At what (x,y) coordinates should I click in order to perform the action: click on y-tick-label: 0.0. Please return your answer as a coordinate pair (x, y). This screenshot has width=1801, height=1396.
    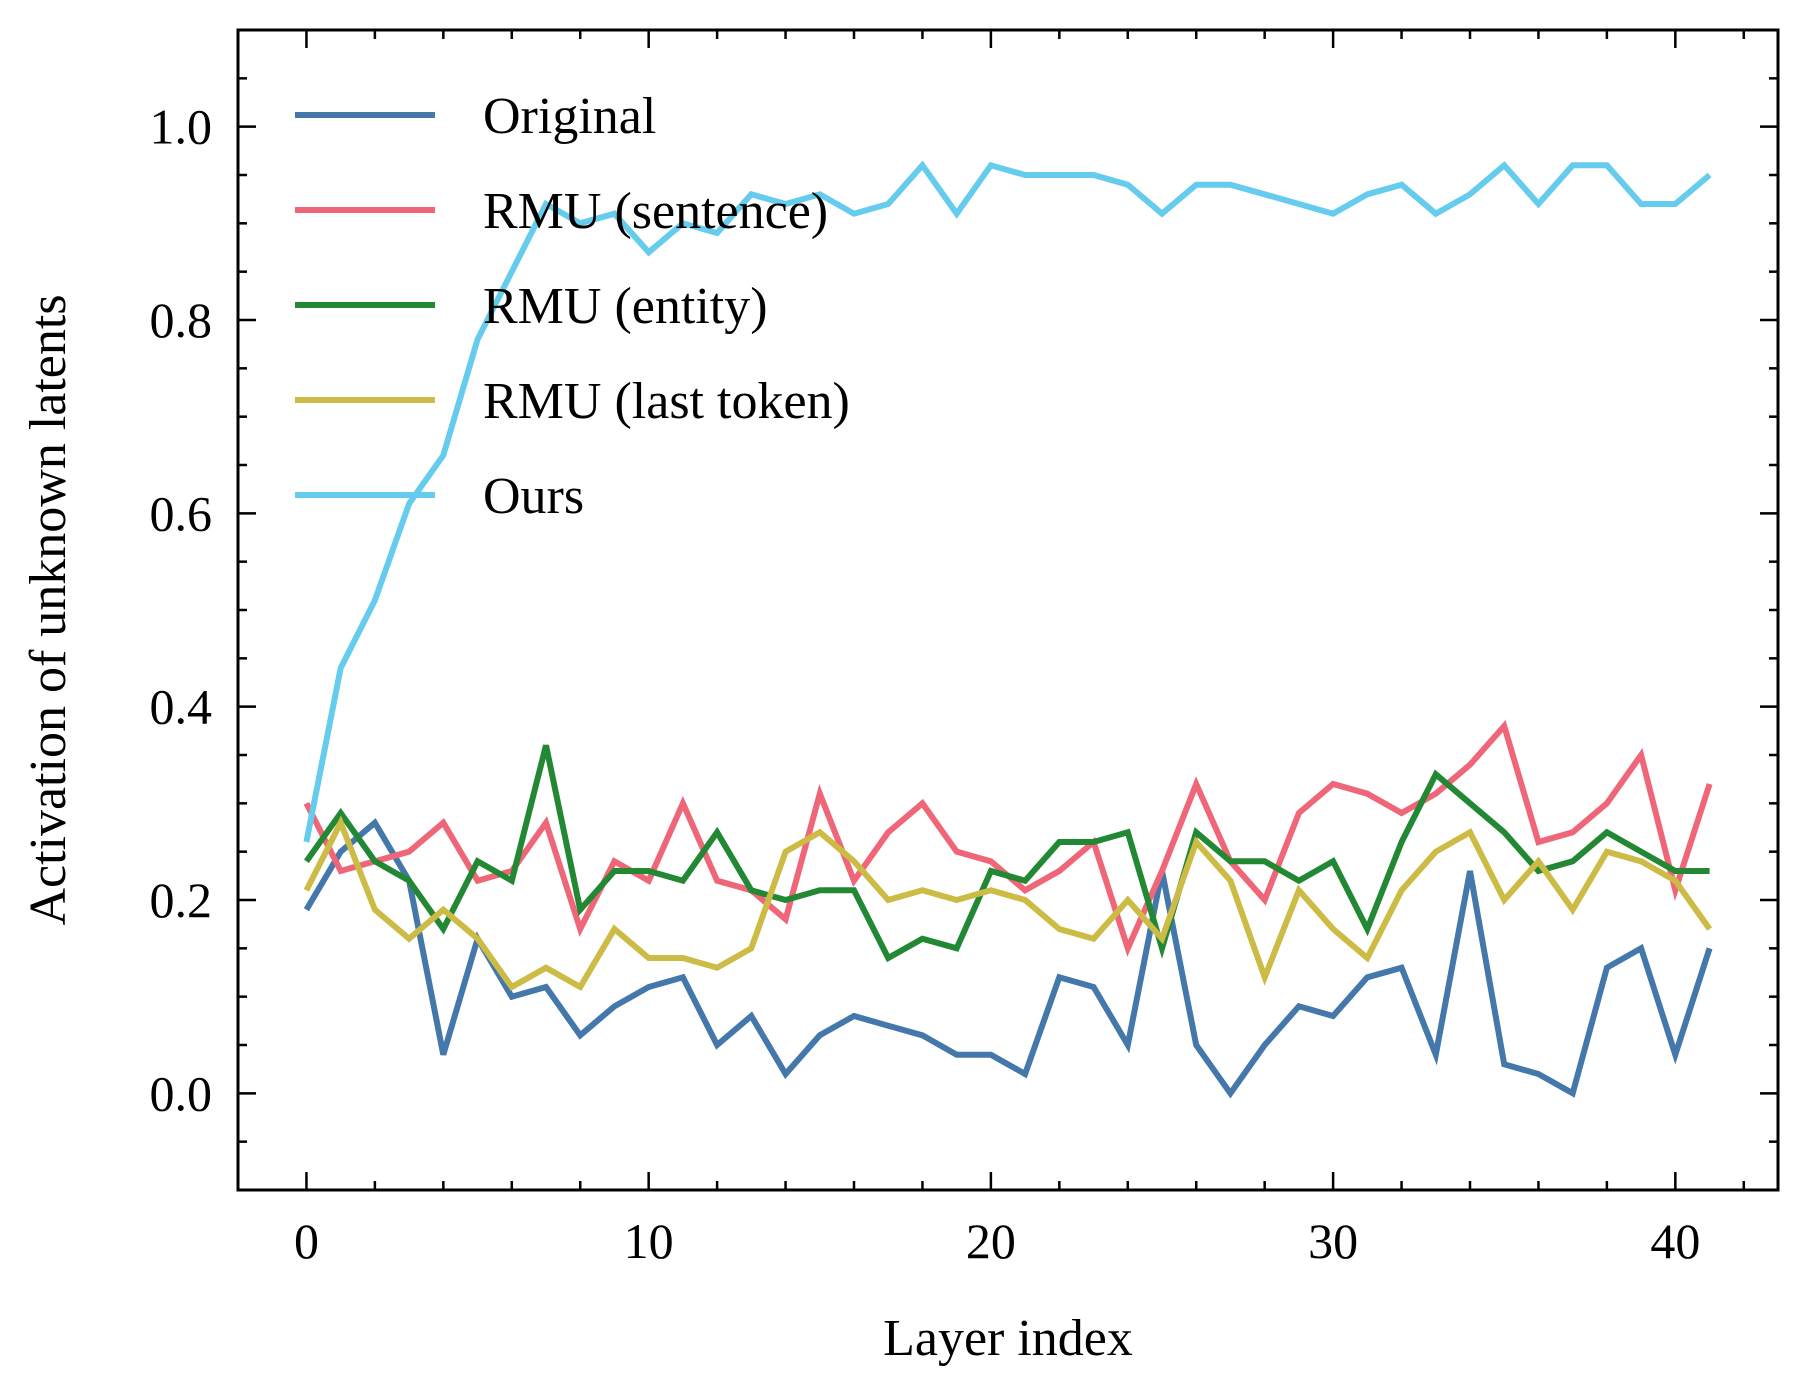
    Looking at the image, I should click on (181, 1093).